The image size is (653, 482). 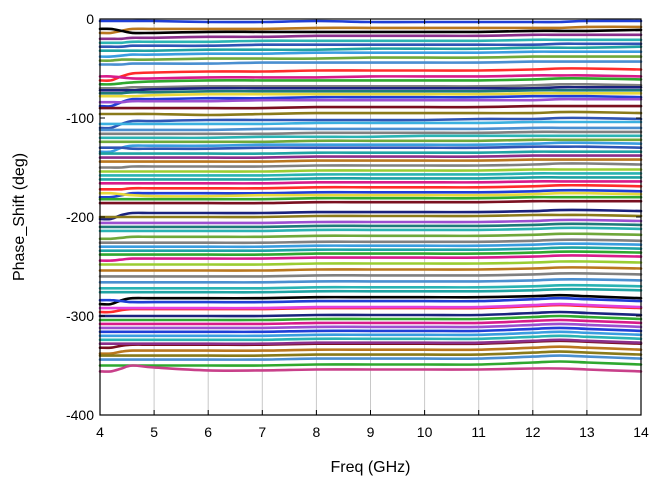 What do you see at coordinates (371, 432) in the screenshot?
I see `x-tick-label: 9` at bounding box center [371, 432].